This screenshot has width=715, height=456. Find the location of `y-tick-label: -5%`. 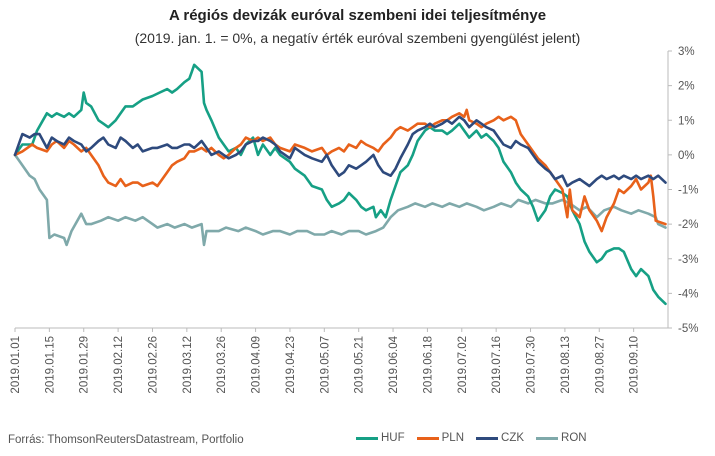

y-tick-label: -5% is located at coordinates (688, 329).